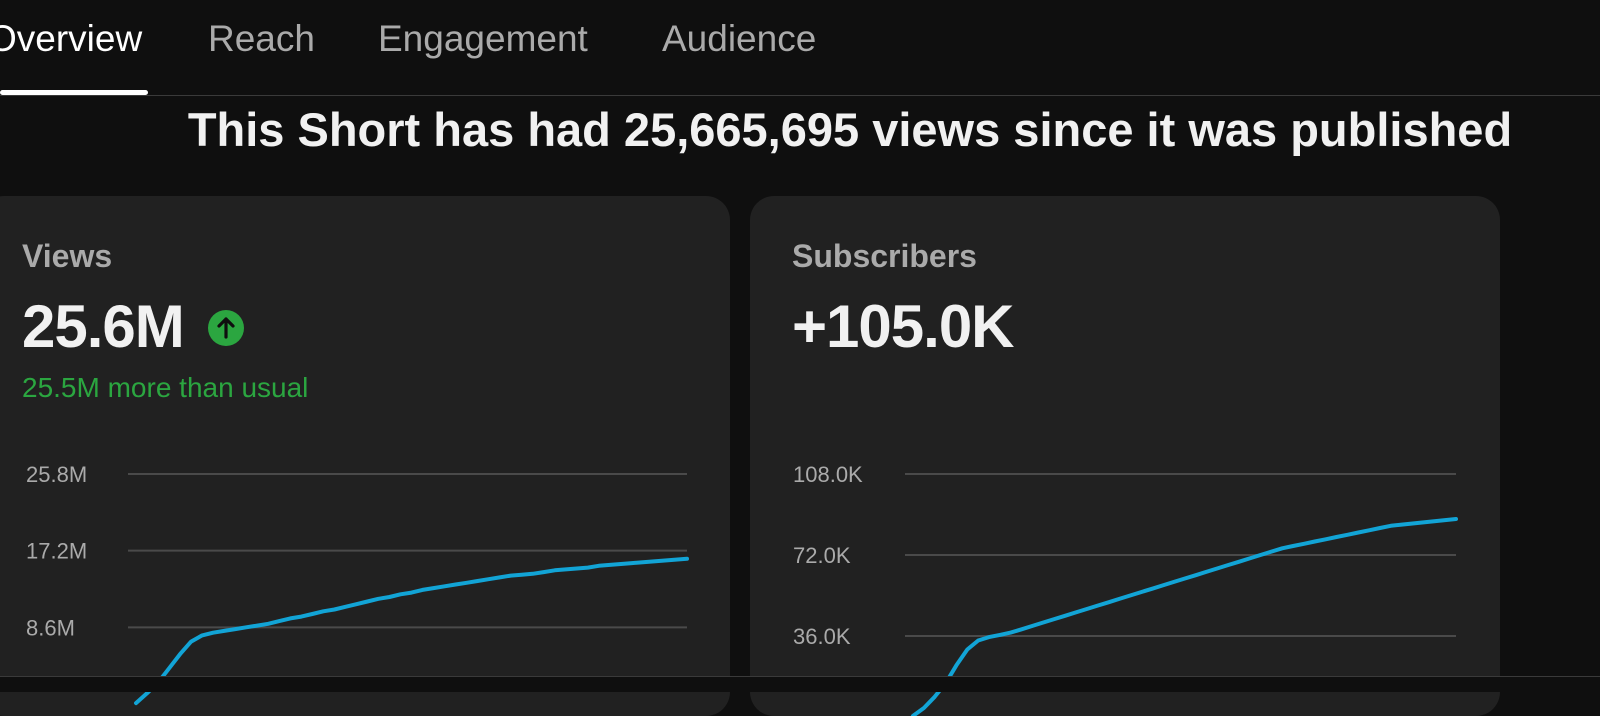 The image size is (1600, 716). Describe the element at coordinates (822, 555) in the screenshot. I see `y-tick-label: 72.0K` at that location.